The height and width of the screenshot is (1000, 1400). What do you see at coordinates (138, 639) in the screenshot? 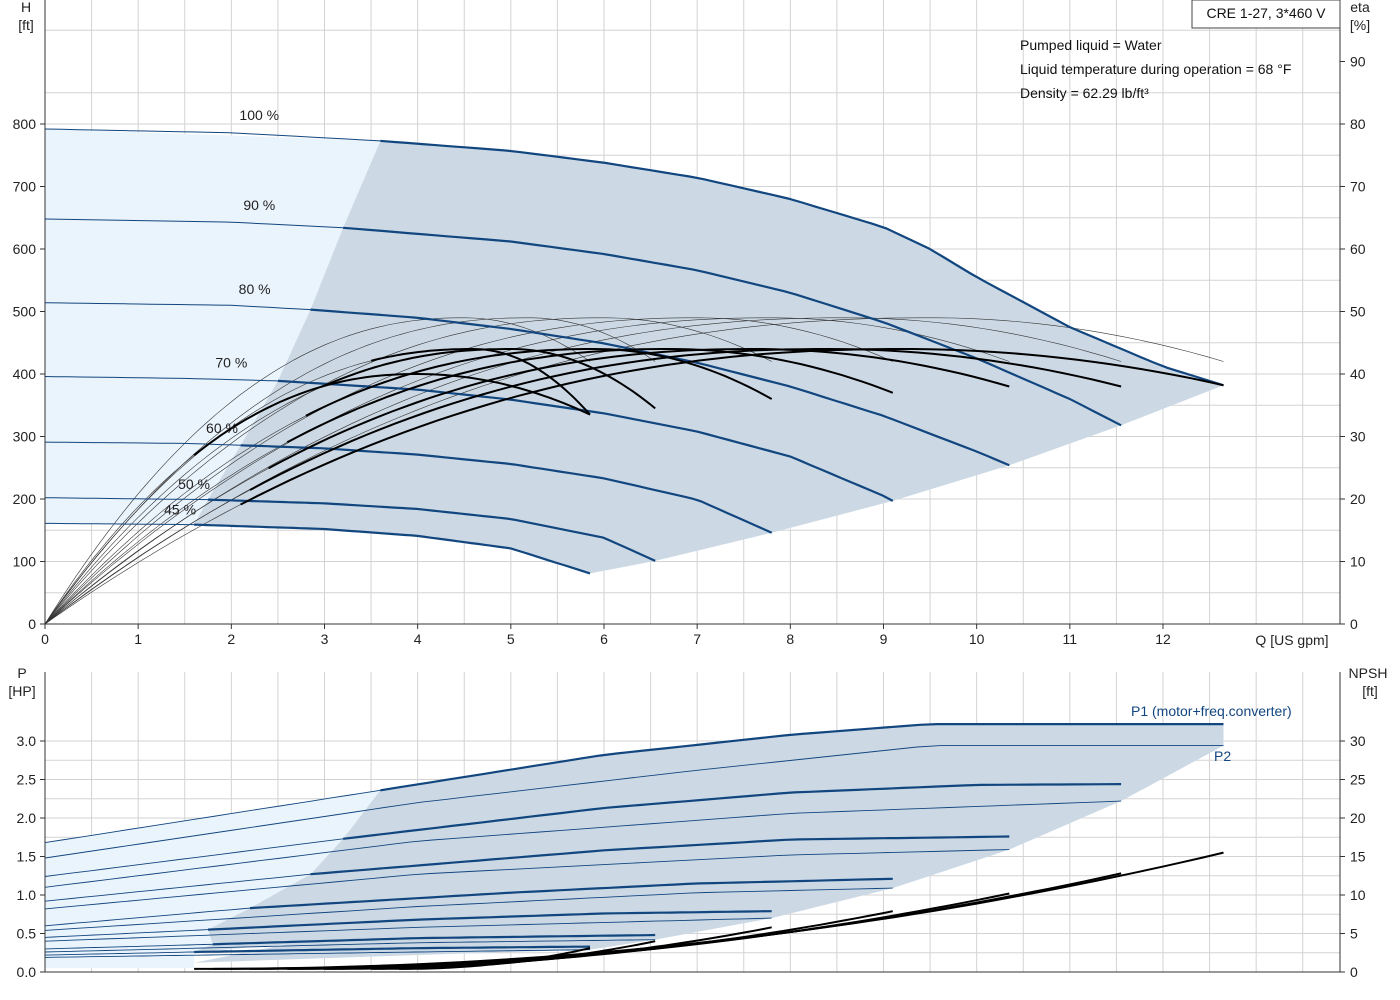
I see `x-tick-label: 1` at bounding box center [138, 639].